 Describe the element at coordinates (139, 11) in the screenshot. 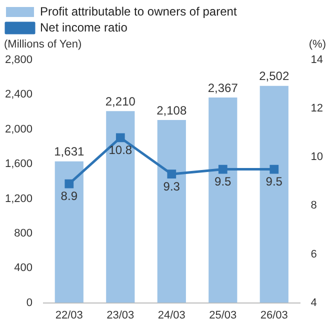

I see `legend-label: Profit attributable to owners of parent` at that location.